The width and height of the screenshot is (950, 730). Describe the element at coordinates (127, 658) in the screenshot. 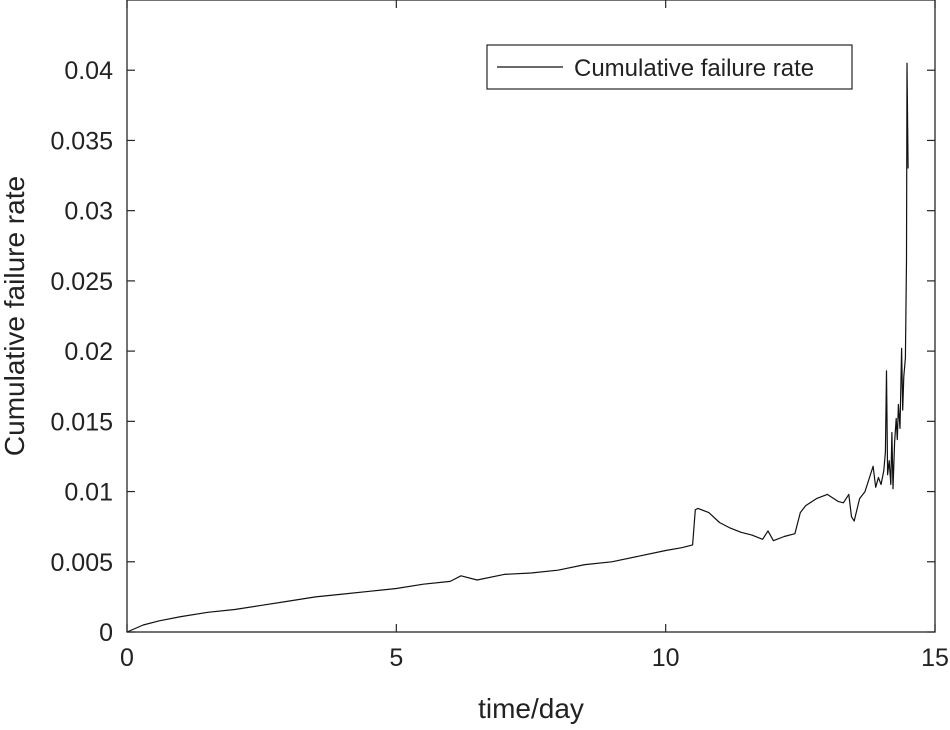

I see `x-tick-label: 0` at that location.